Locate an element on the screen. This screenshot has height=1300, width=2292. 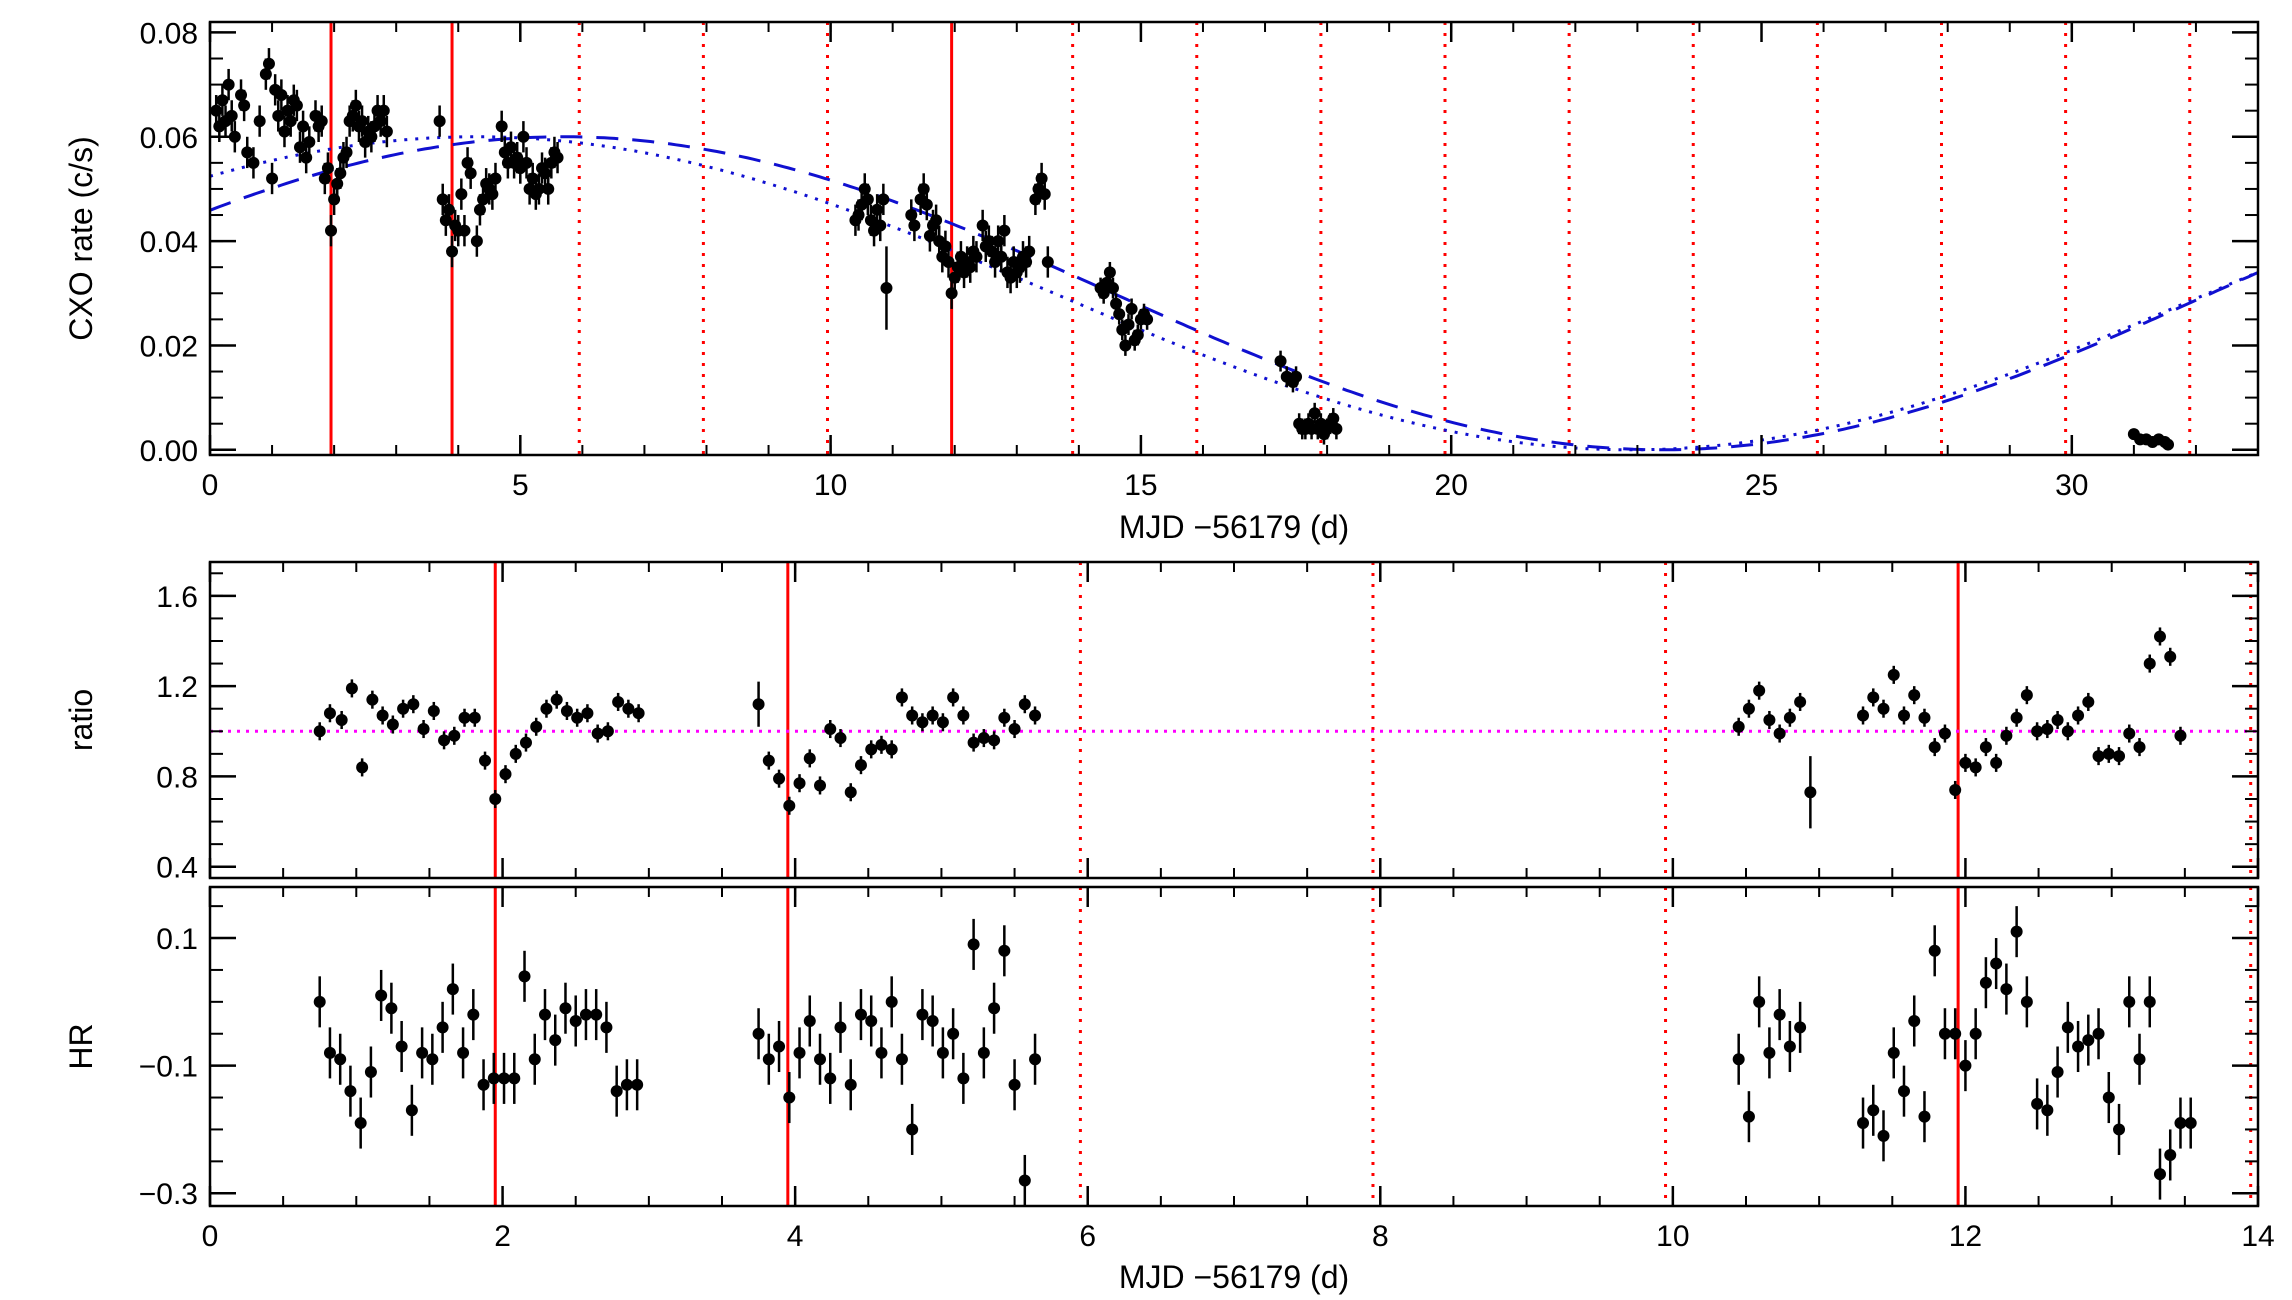
x-tick-label: 15 is located at coordinates (1140, 485).